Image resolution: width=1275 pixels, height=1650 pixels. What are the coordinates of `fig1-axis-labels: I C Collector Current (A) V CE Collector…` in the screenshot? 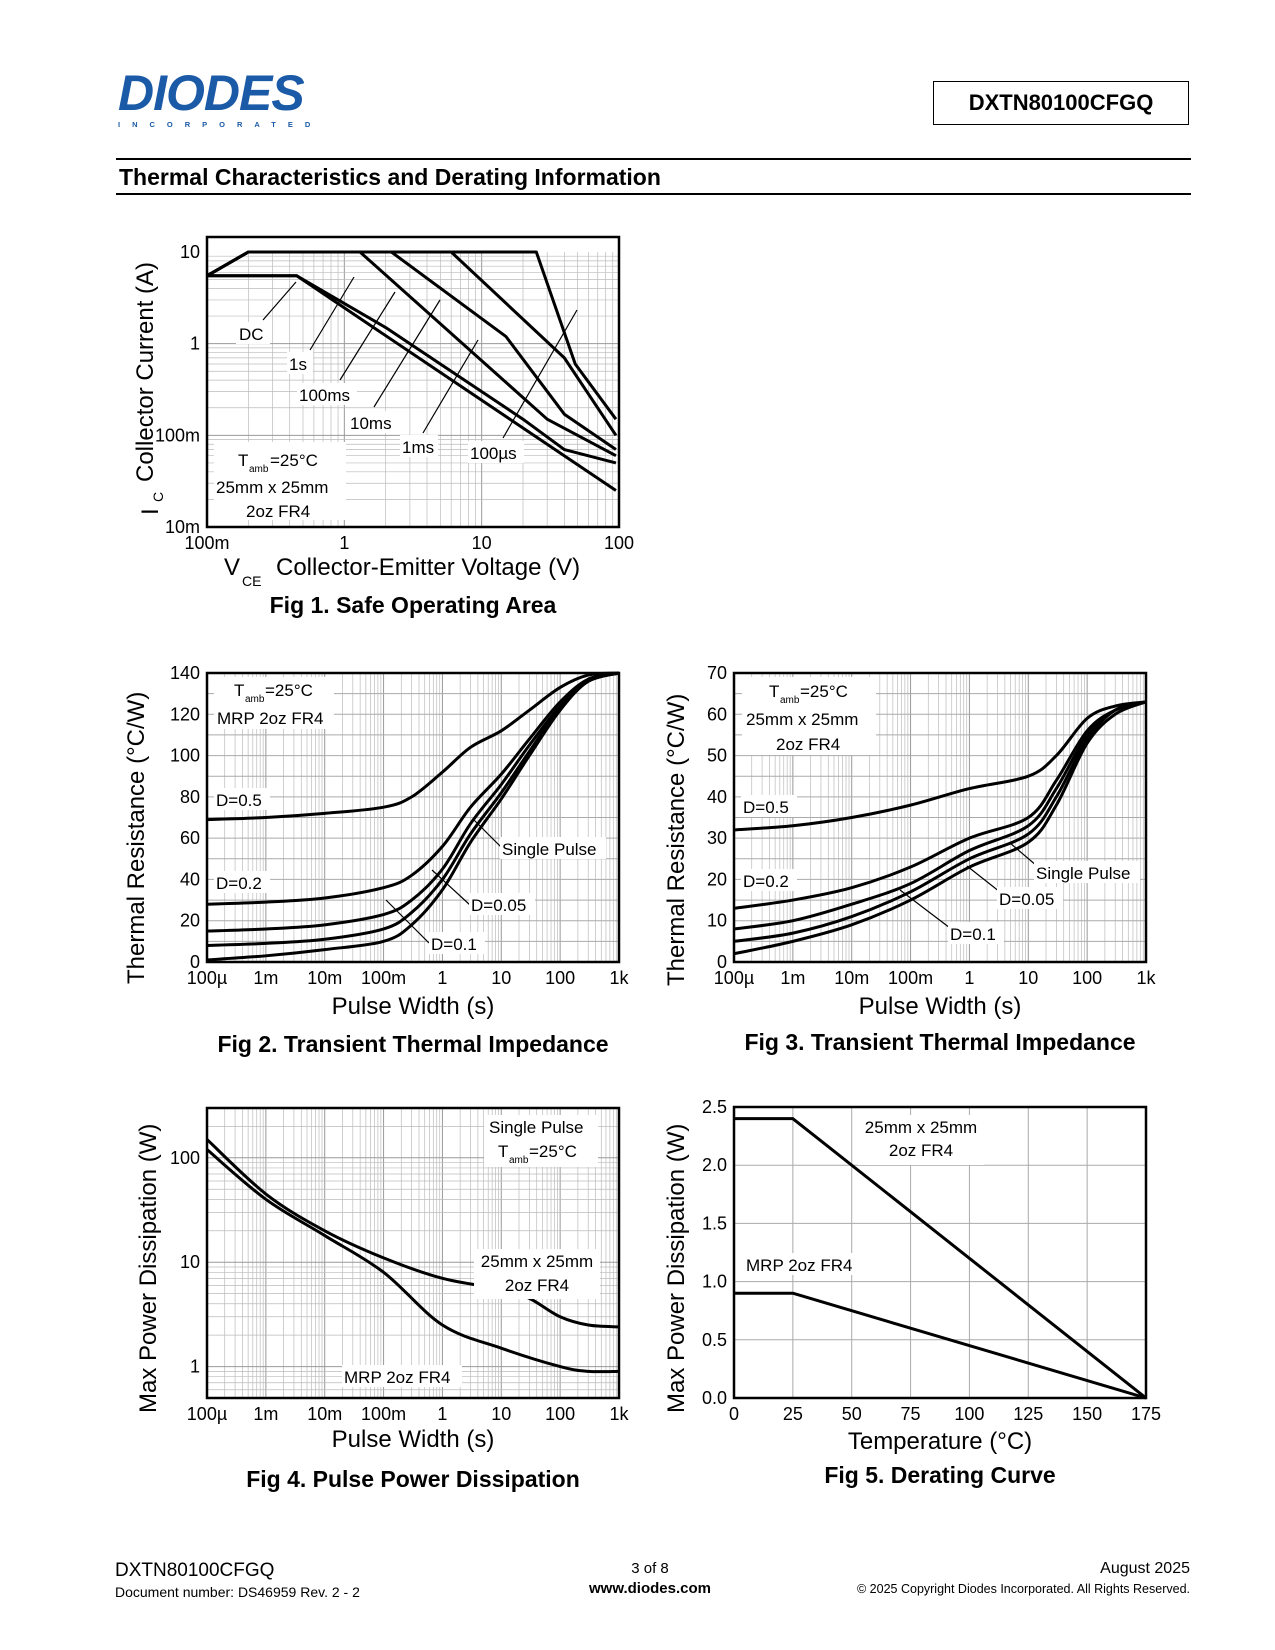 It's located at (356, 425).